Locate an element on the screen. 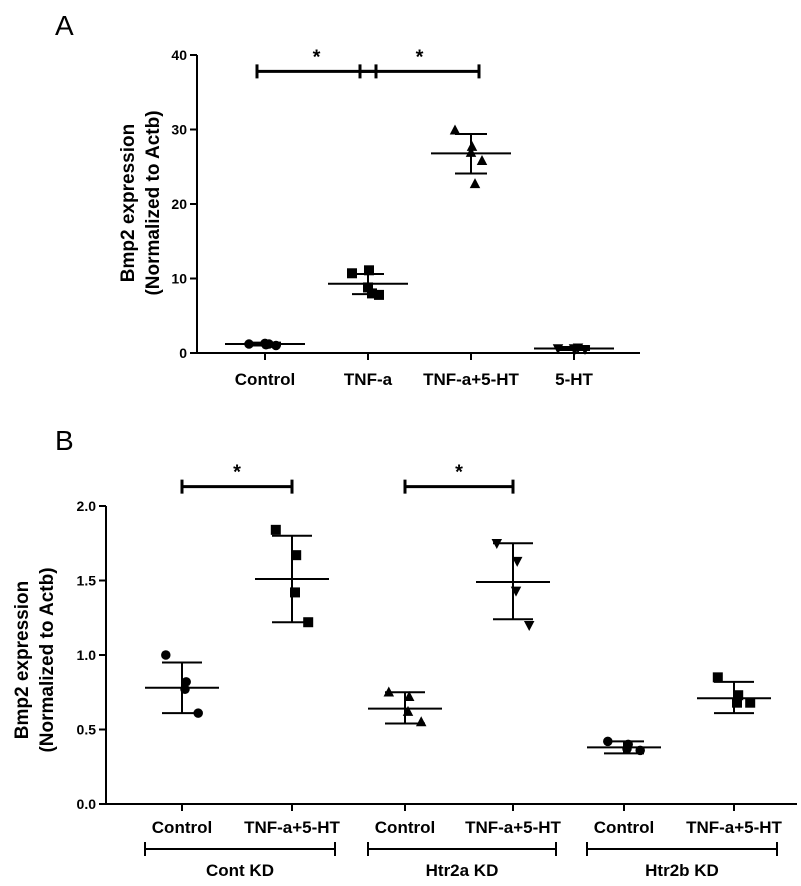 This screenshot has height=886, width=801. bracket-label: Htr2b KD is located at coordinates (682, 870).